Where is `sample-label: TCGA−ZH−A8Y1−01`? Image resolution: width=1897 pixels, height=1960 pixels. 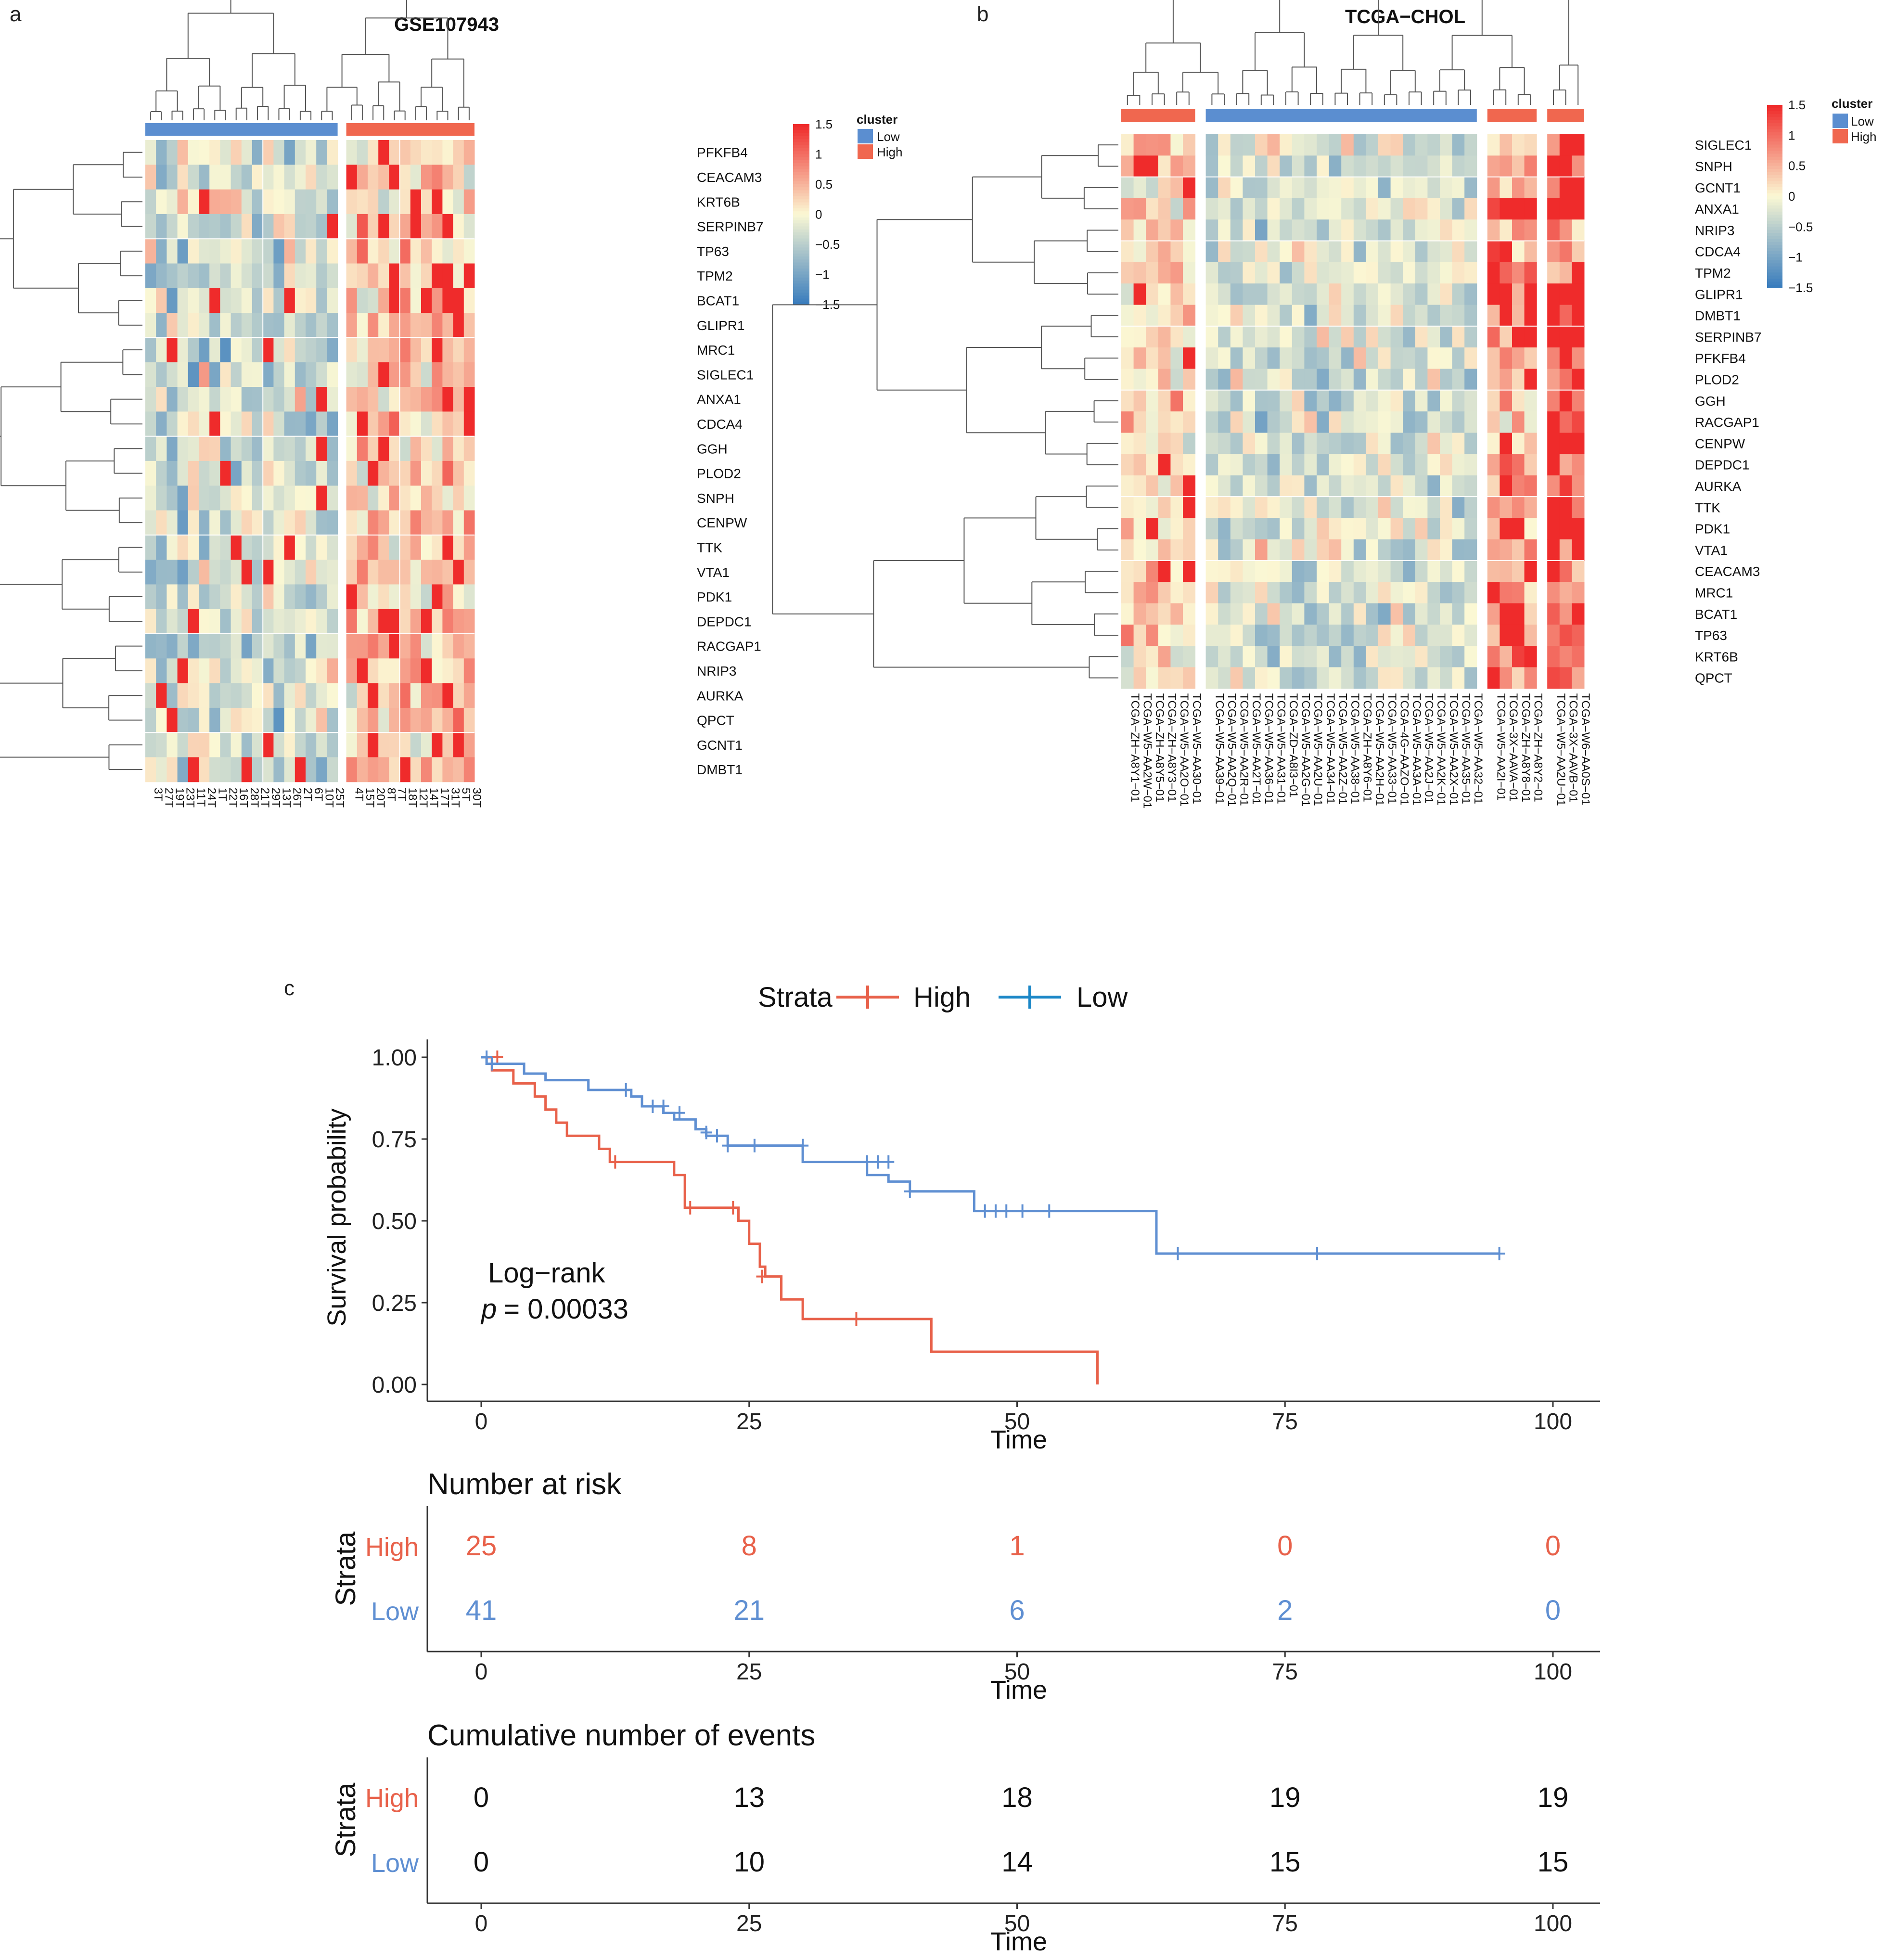
sample-label: TCGA−ZH−A8Y1−01 is located at coordinates (1134, 748).